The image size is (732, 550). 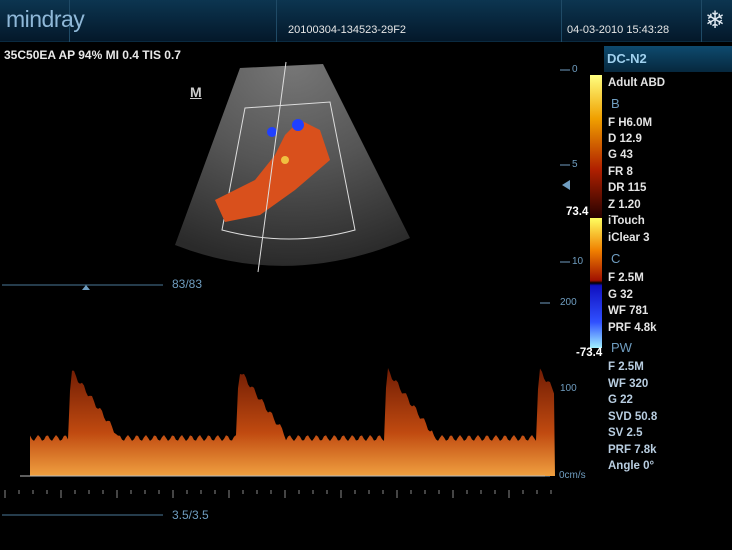 What do you see at coordinates (620, 172) in the screenshot?
I see `b-param: FR 8` at bounding box center [620, 172].